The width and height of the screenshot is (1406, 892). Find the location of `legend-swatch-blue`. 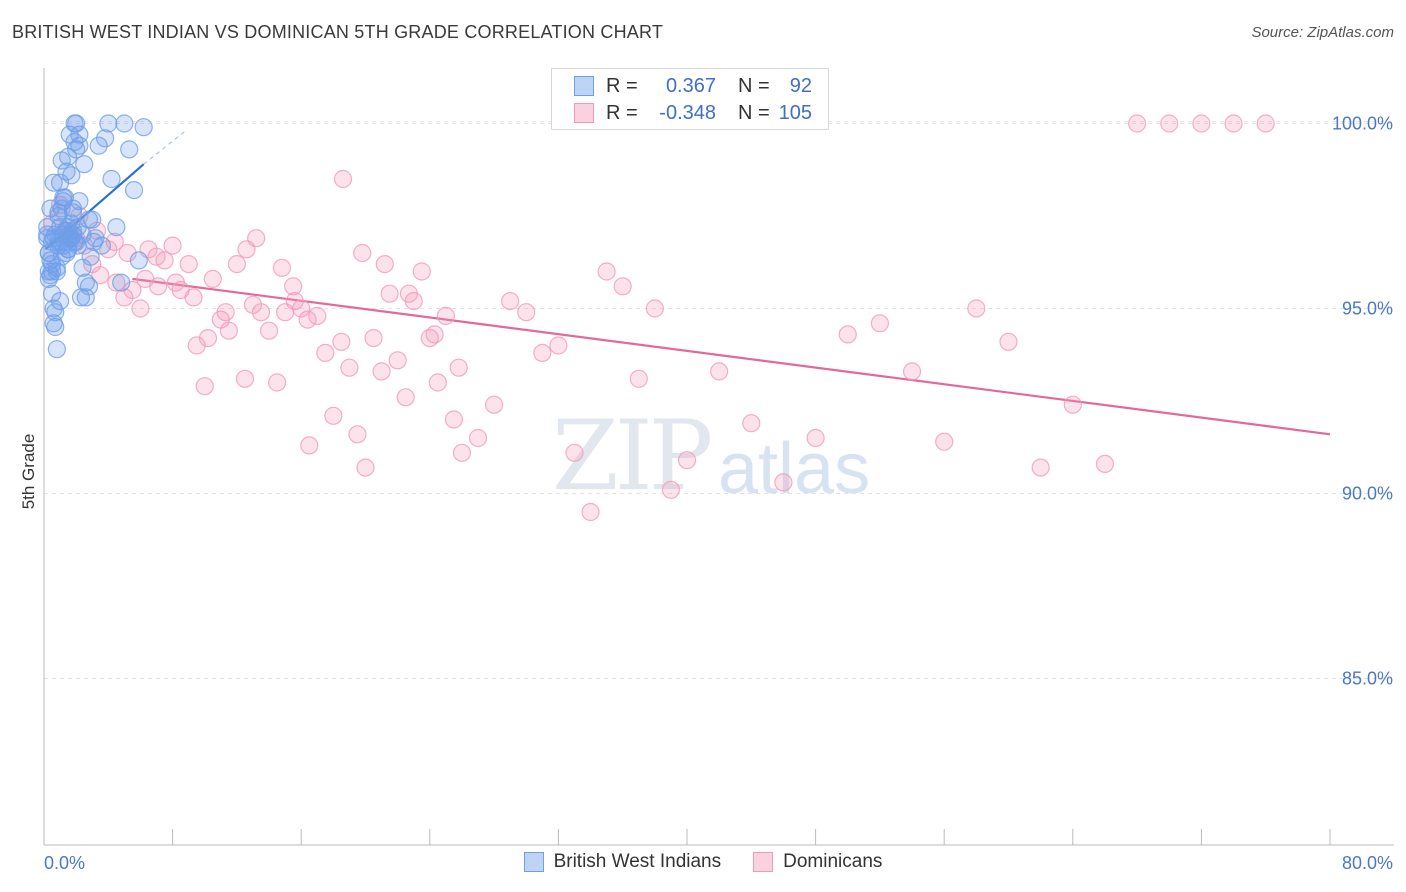

legend-swatch-blue is located at coordinates (533, 862).